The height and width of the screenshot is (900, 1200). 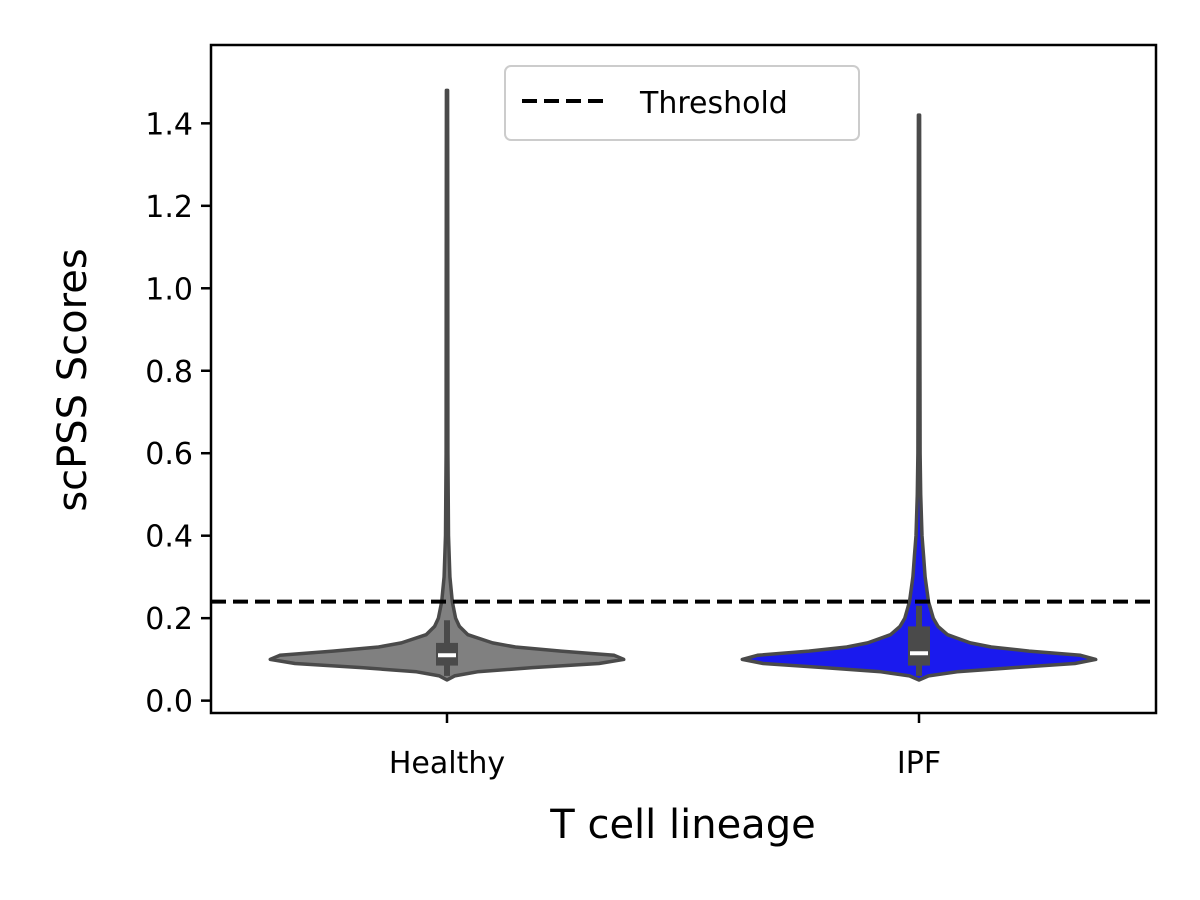 I want to click on iqr-box-ipf, so click(x=919, y=646).